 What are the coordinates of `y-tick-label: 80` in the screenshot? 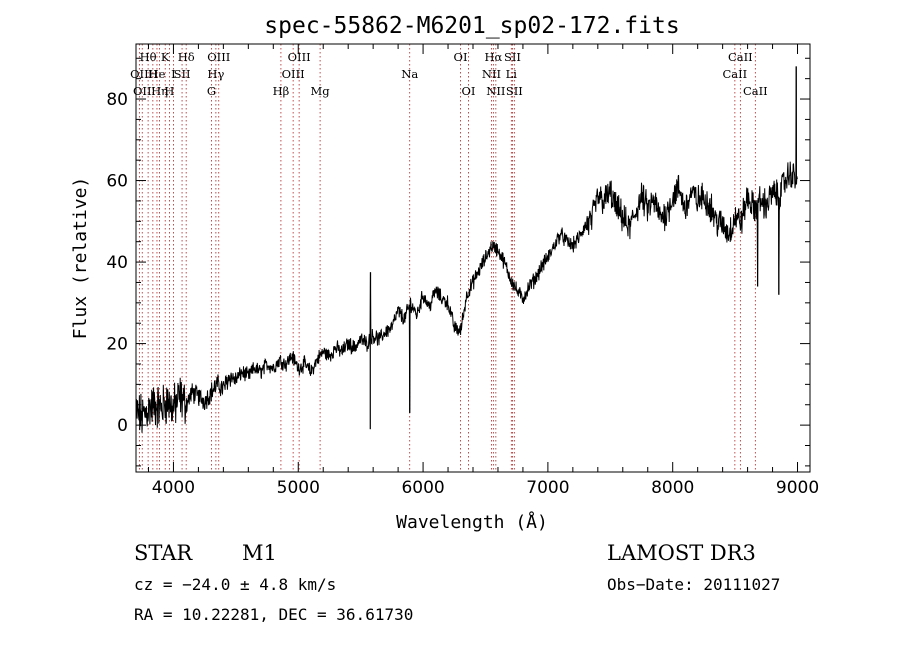 It's located at (117, 100).